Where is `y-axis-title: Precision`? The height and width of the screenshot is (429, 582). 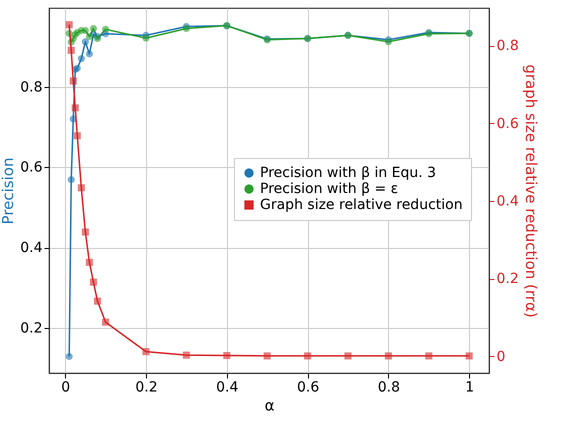
y-axis-title: Precision is located at coordinates (9, 191).